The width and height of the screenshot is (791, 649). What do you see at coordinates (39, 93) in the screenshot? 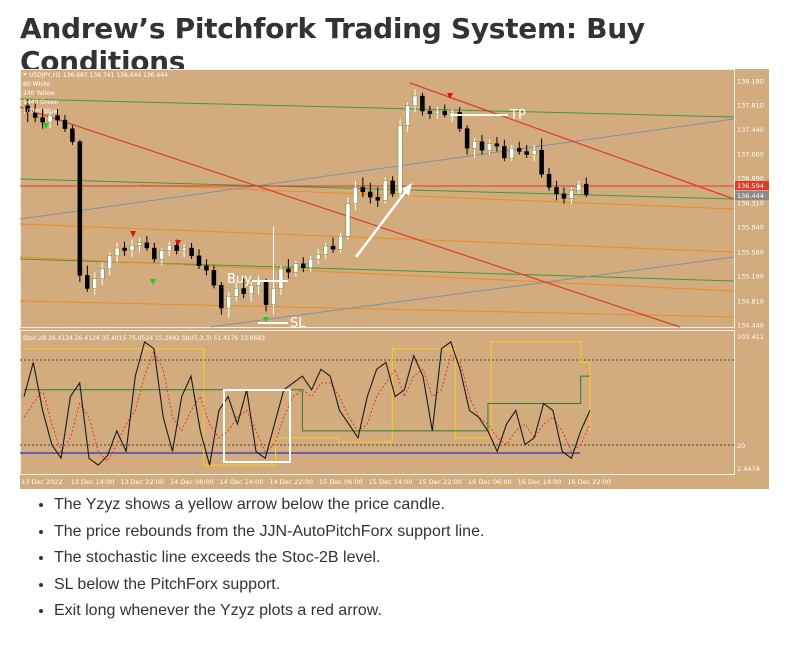
I see `legend-line: 240 Yellow` at bounding box center [39, 93].